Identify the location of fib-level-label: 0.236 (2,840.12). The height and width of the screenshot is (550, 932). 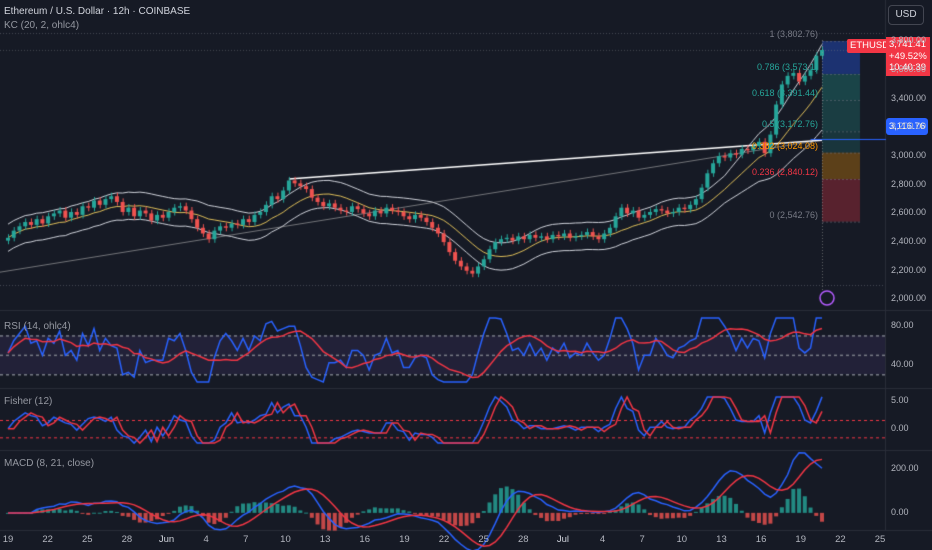
(784, 172).